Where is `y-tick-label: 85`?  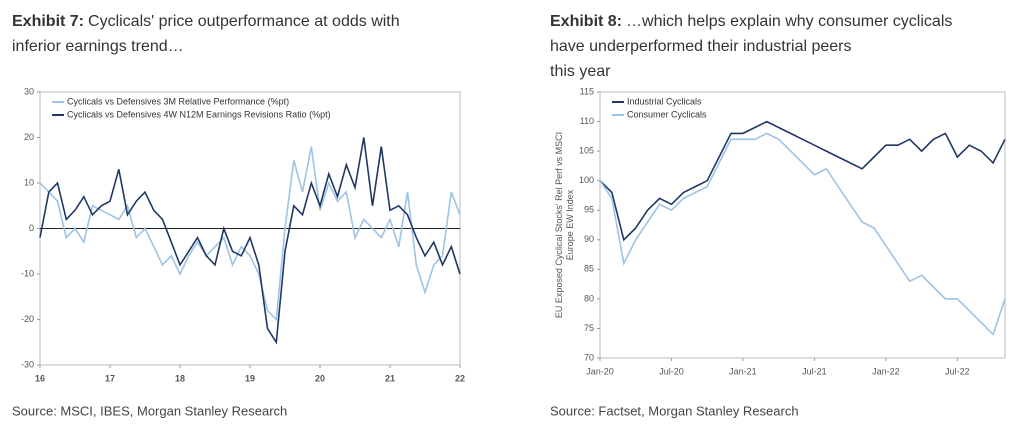
y-tick-label: 85 is located at coordinates (589, 269).